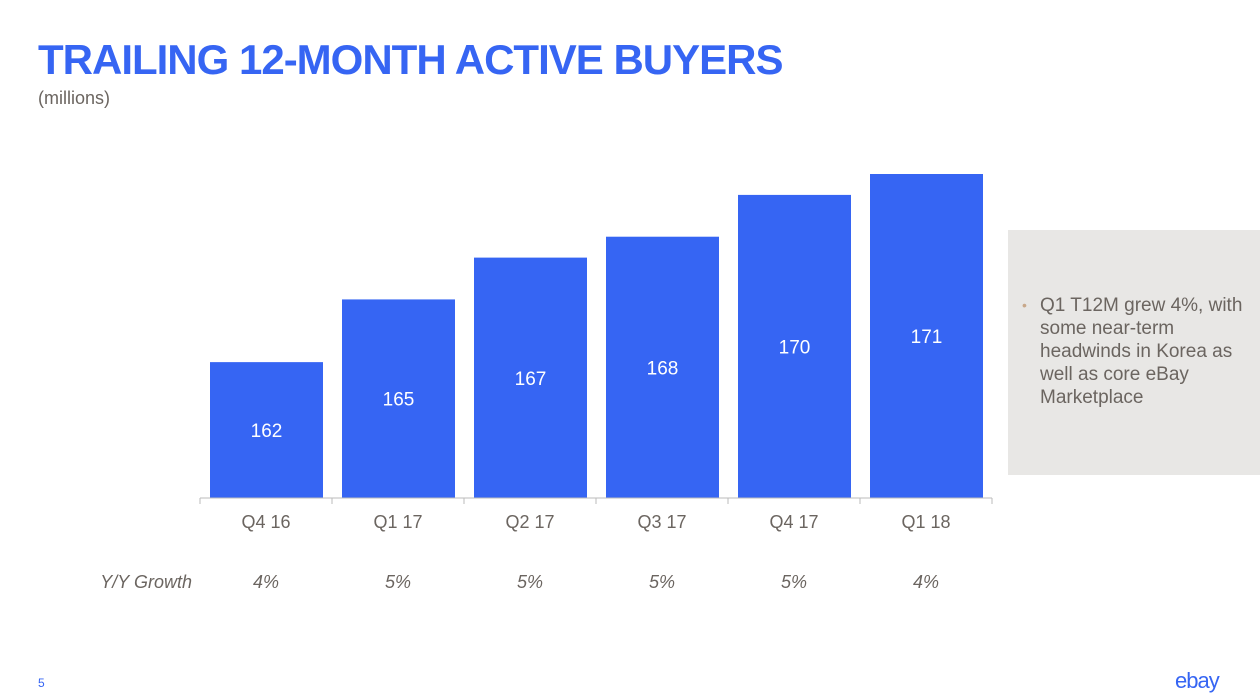 The height and width of the screenshot is (697, 1260). I want to click on page-number: 5, so click(41, 683).